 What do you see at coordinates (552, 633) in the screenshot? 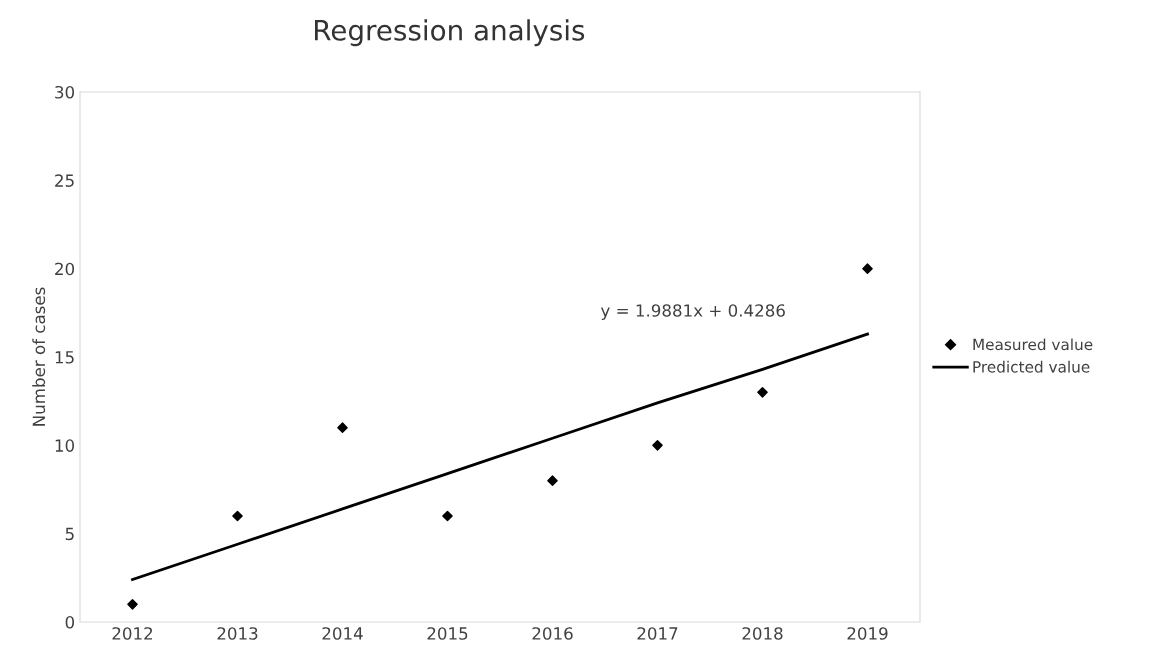
I see `x-tick-label: 2016` at bounding box center [552, 633].